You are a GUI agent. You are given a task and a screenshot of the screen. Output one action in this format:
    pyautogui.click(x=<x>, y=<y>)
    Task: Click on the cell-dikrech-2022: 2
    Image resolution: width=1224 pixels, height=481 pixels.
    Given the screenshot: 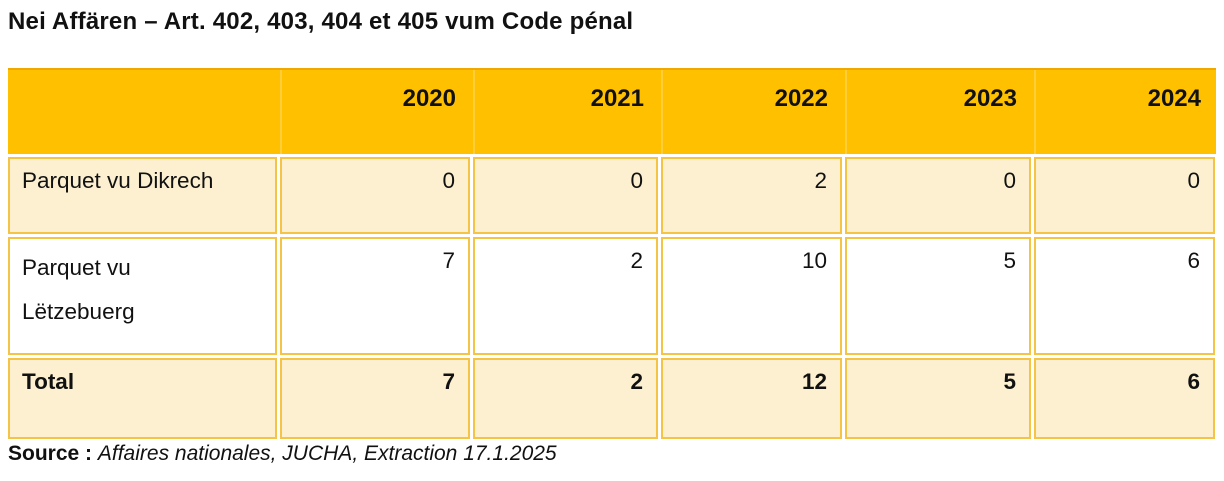 What is the action you would take?
    pyautogui.click(x=751, y=195)
    